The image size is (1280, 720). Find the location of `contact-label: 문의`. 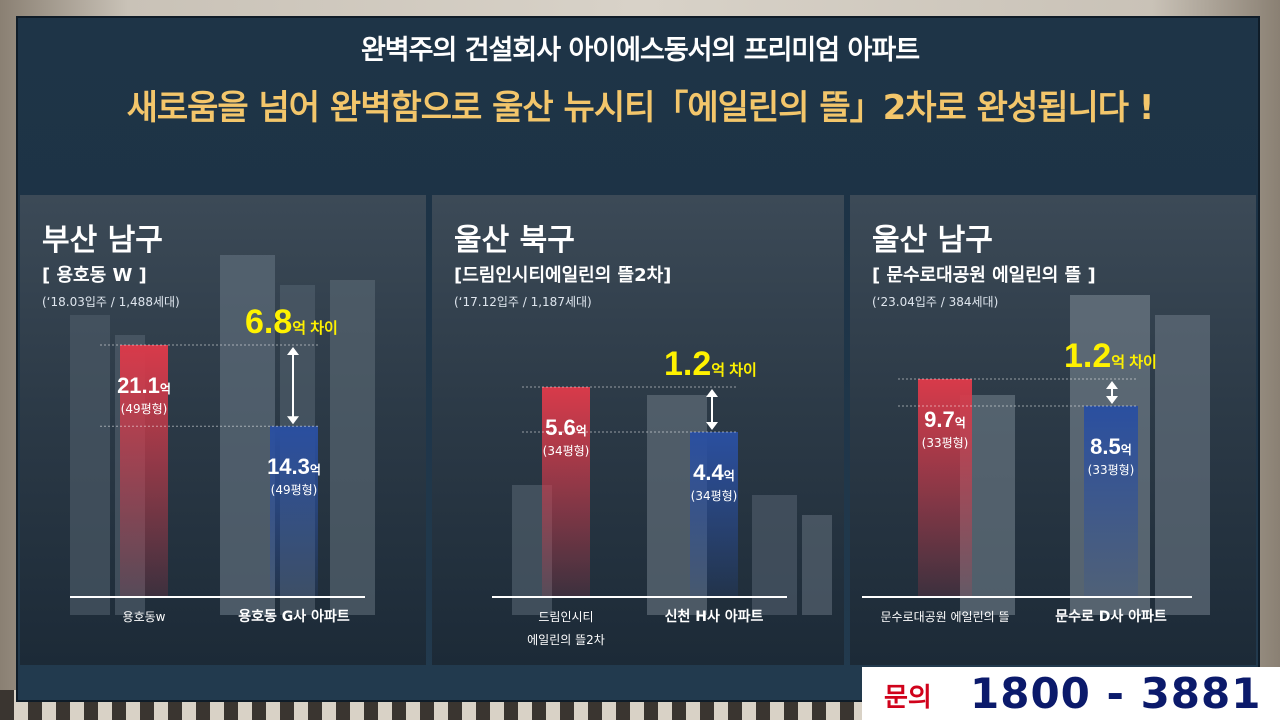

contact-label: 문의 is located at coordinates (908, 698).